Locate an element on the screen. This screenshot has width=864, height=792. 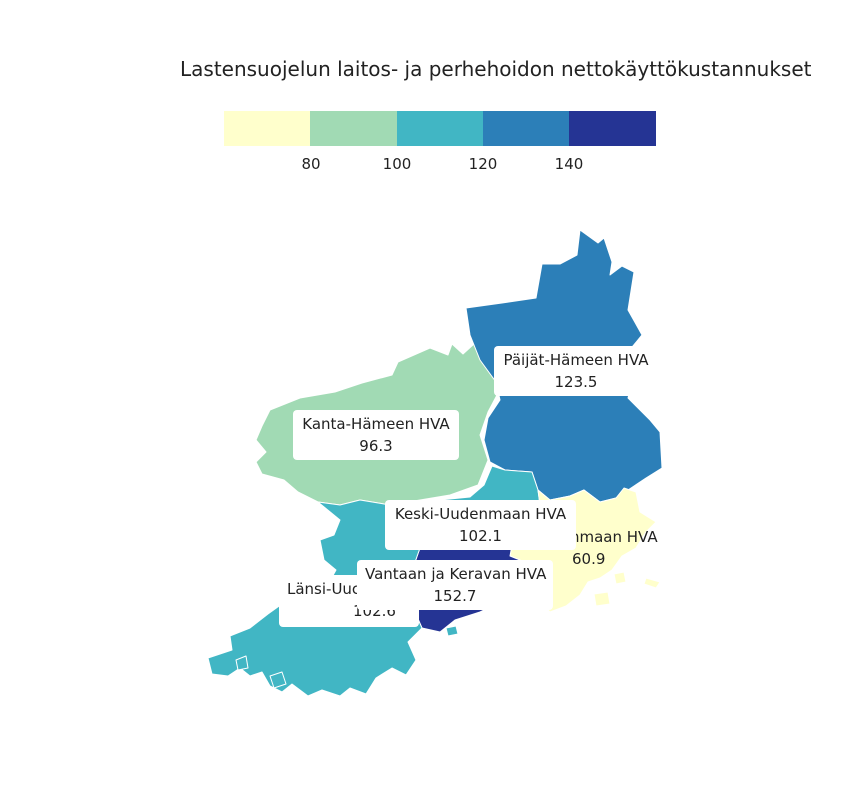
label-vantaa-kerava-value: 152.7 is located at coordinates (455, 596).